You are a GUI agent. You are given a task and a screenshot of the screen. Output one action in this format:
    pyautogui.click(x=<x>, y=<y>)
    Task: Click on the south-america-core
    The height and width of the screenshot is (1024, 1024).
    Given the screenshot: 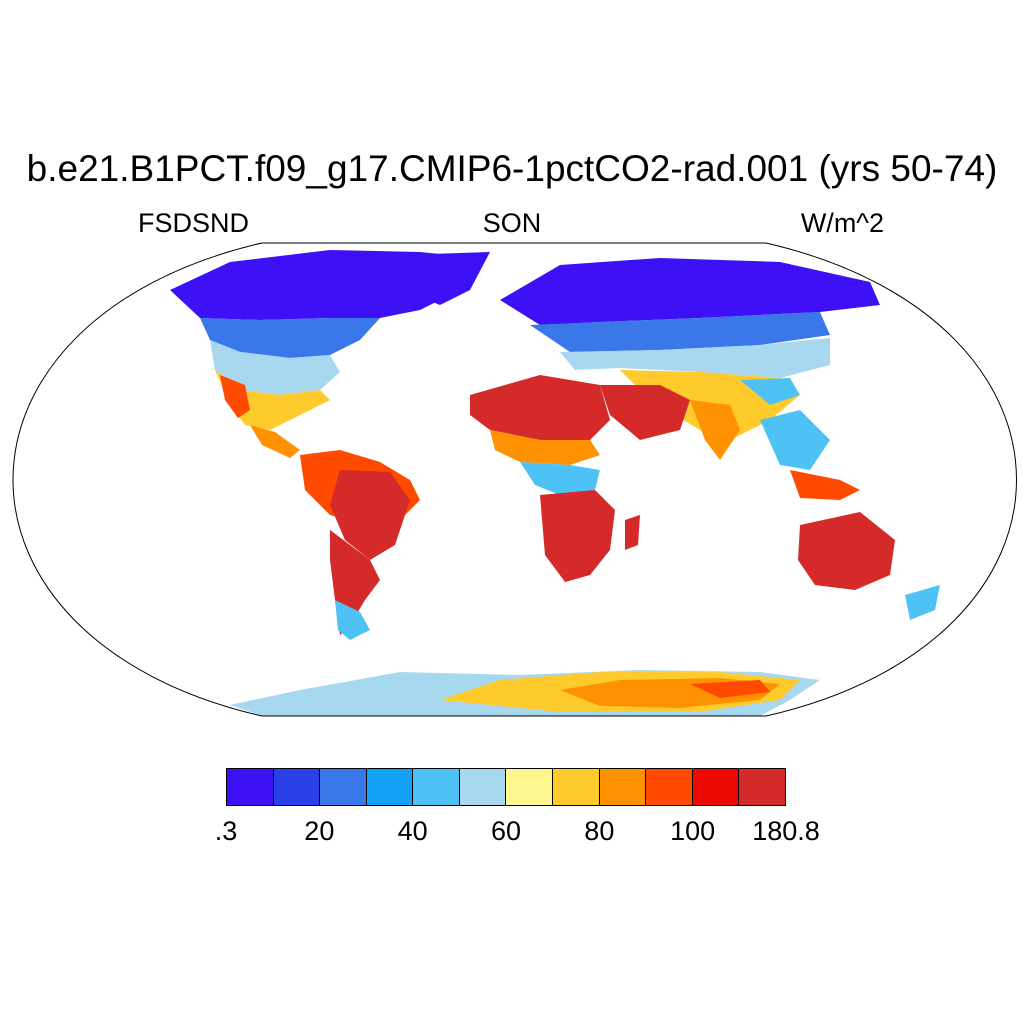 What is the action you would take?
    pyautogui.click(x=370, y=515)
    